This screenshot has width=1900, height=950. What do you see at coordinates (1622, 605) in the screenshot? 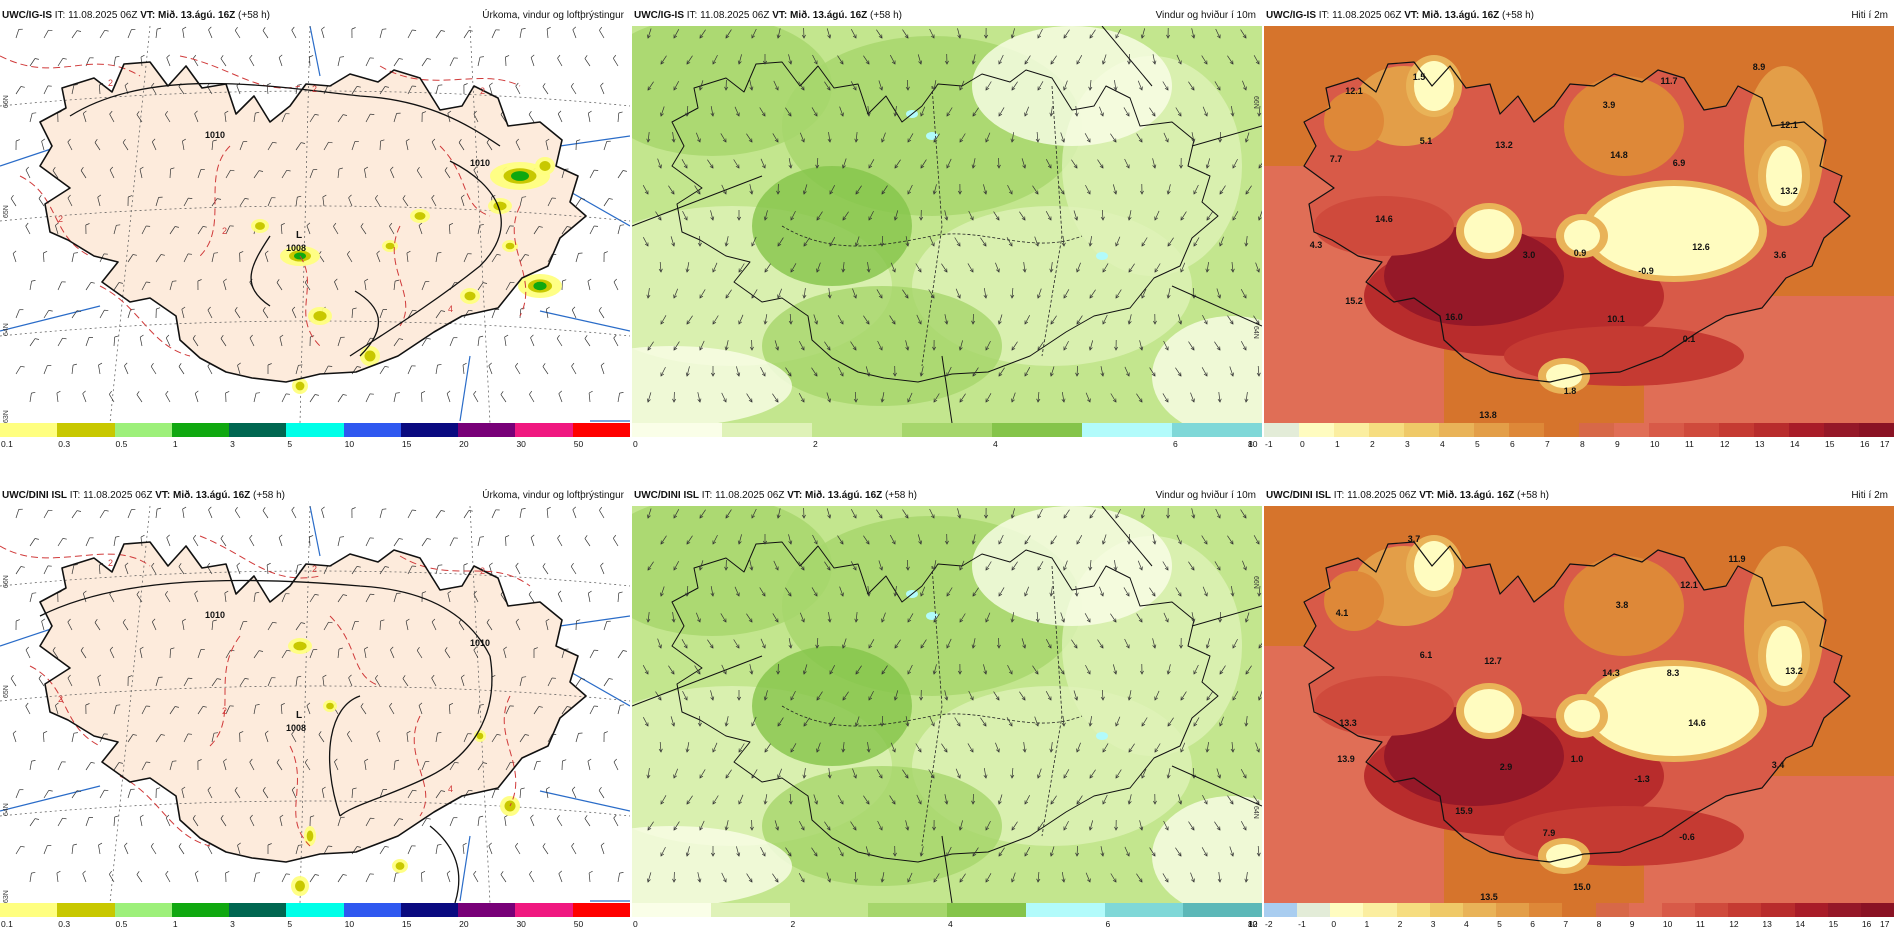
I see `temperature-value: 3.8` at bounding box center [1622, 605].